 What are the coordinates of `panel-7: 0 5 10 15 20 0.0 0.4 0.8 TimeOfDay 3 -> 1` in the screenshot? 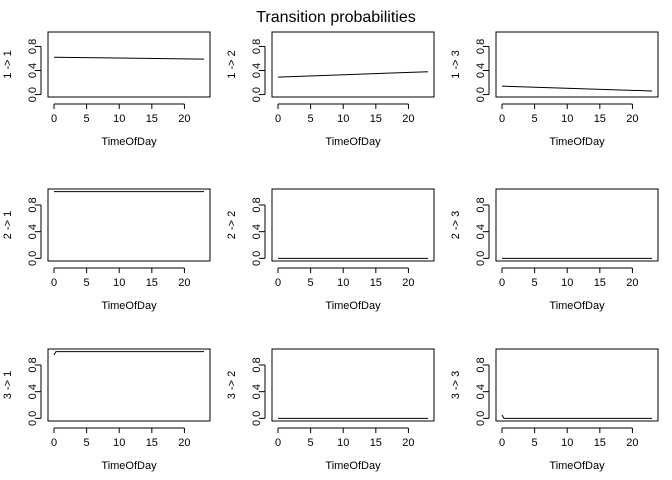 It's located at (106, 410).